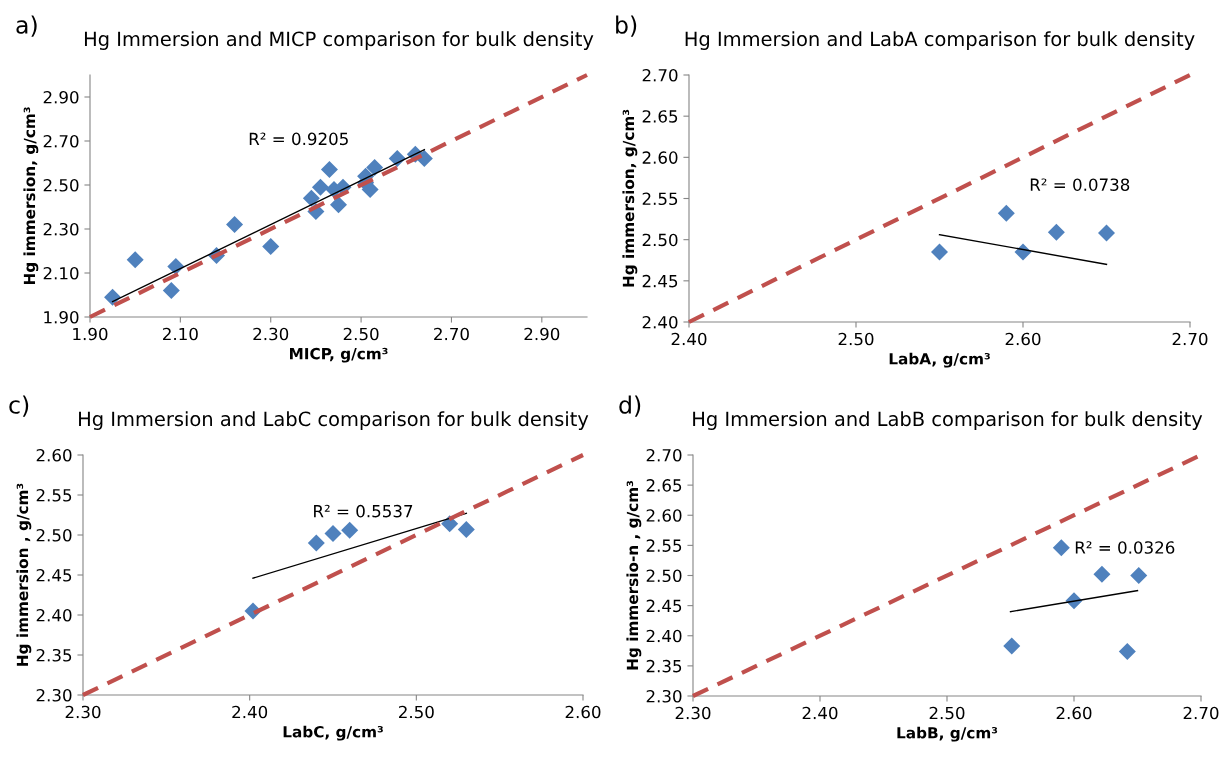 This screenshot has width=1225, height=760. Describe the element at coordinates (61, 273) in the screenshot. I see `y-tick-label: 2.10` at that location.